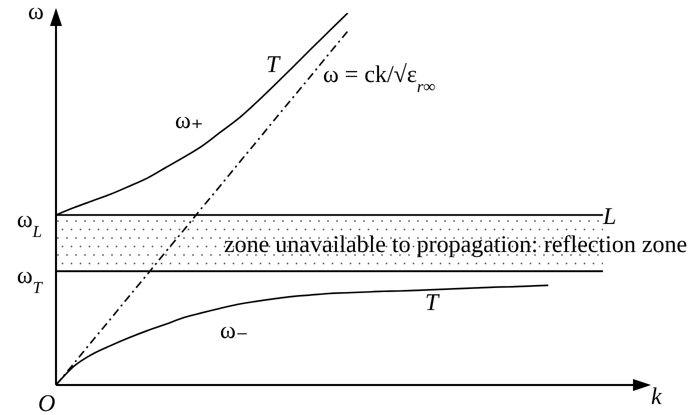  What do you see at coordinates (456, 245) in the screenshot?
I see `band-label: zone unavailable to propagation: reflection zone` at bounding box center [456, 245].